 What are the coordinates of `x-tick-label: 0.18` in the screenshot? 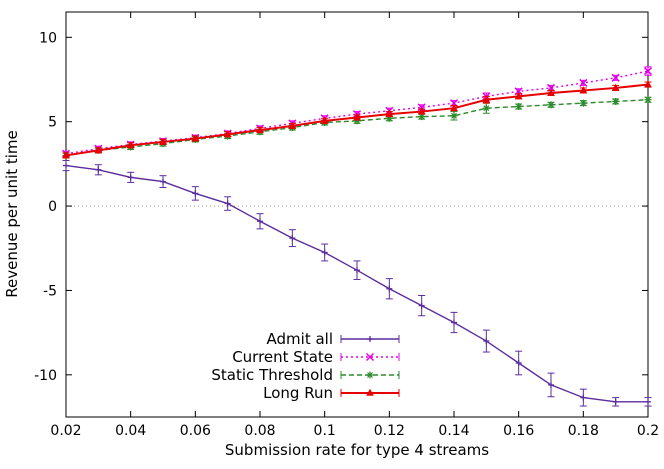 It's located at (583, 431).